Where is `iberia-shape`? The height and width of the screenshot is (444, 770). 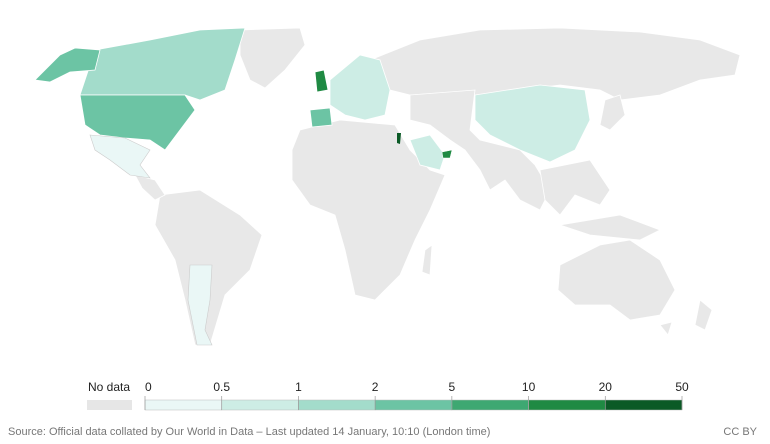
iberia-shape is located at coordinates (321, 117).